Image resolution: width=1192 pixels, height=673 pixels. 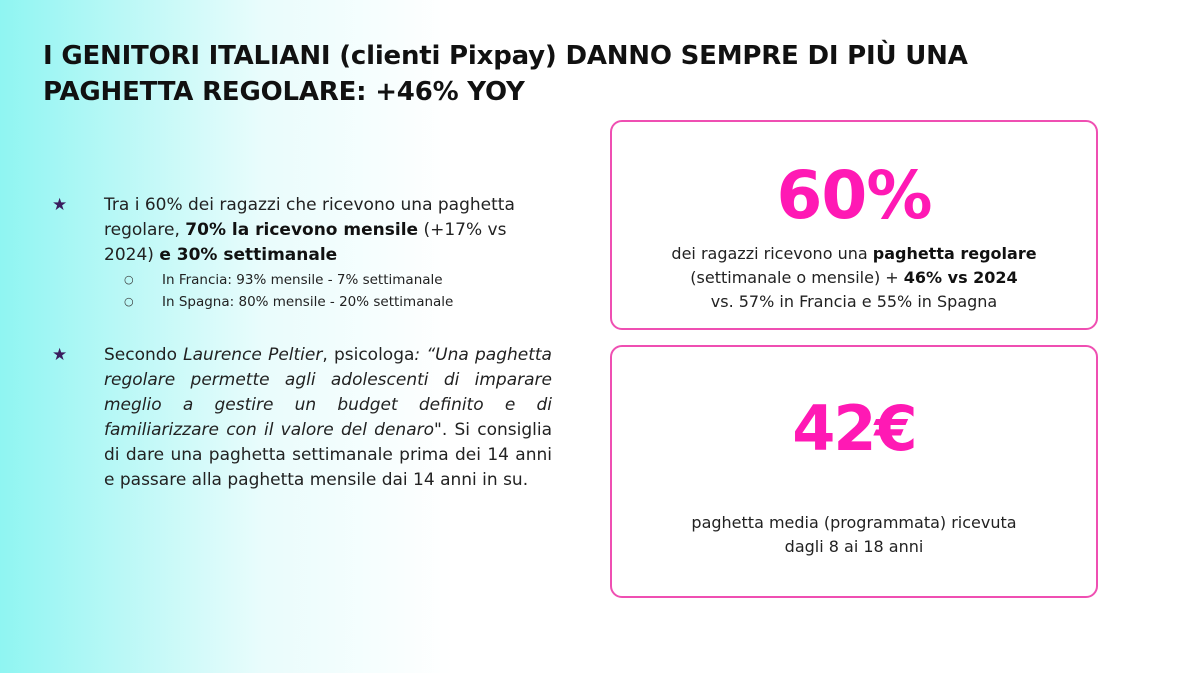 I want to click on desc-line-2-bold: 46% vs 2024, so click(x=960, y=277).